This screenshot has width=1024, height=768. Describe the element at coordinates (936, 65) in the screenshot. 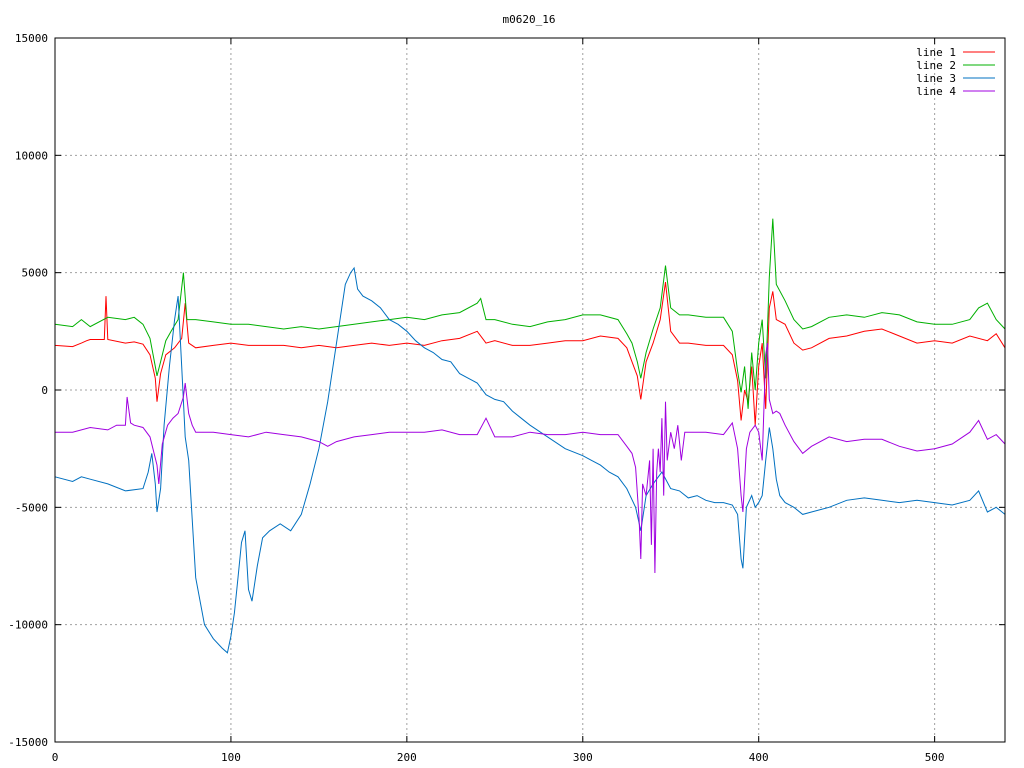

I see `legend-label: line 2` at that location.